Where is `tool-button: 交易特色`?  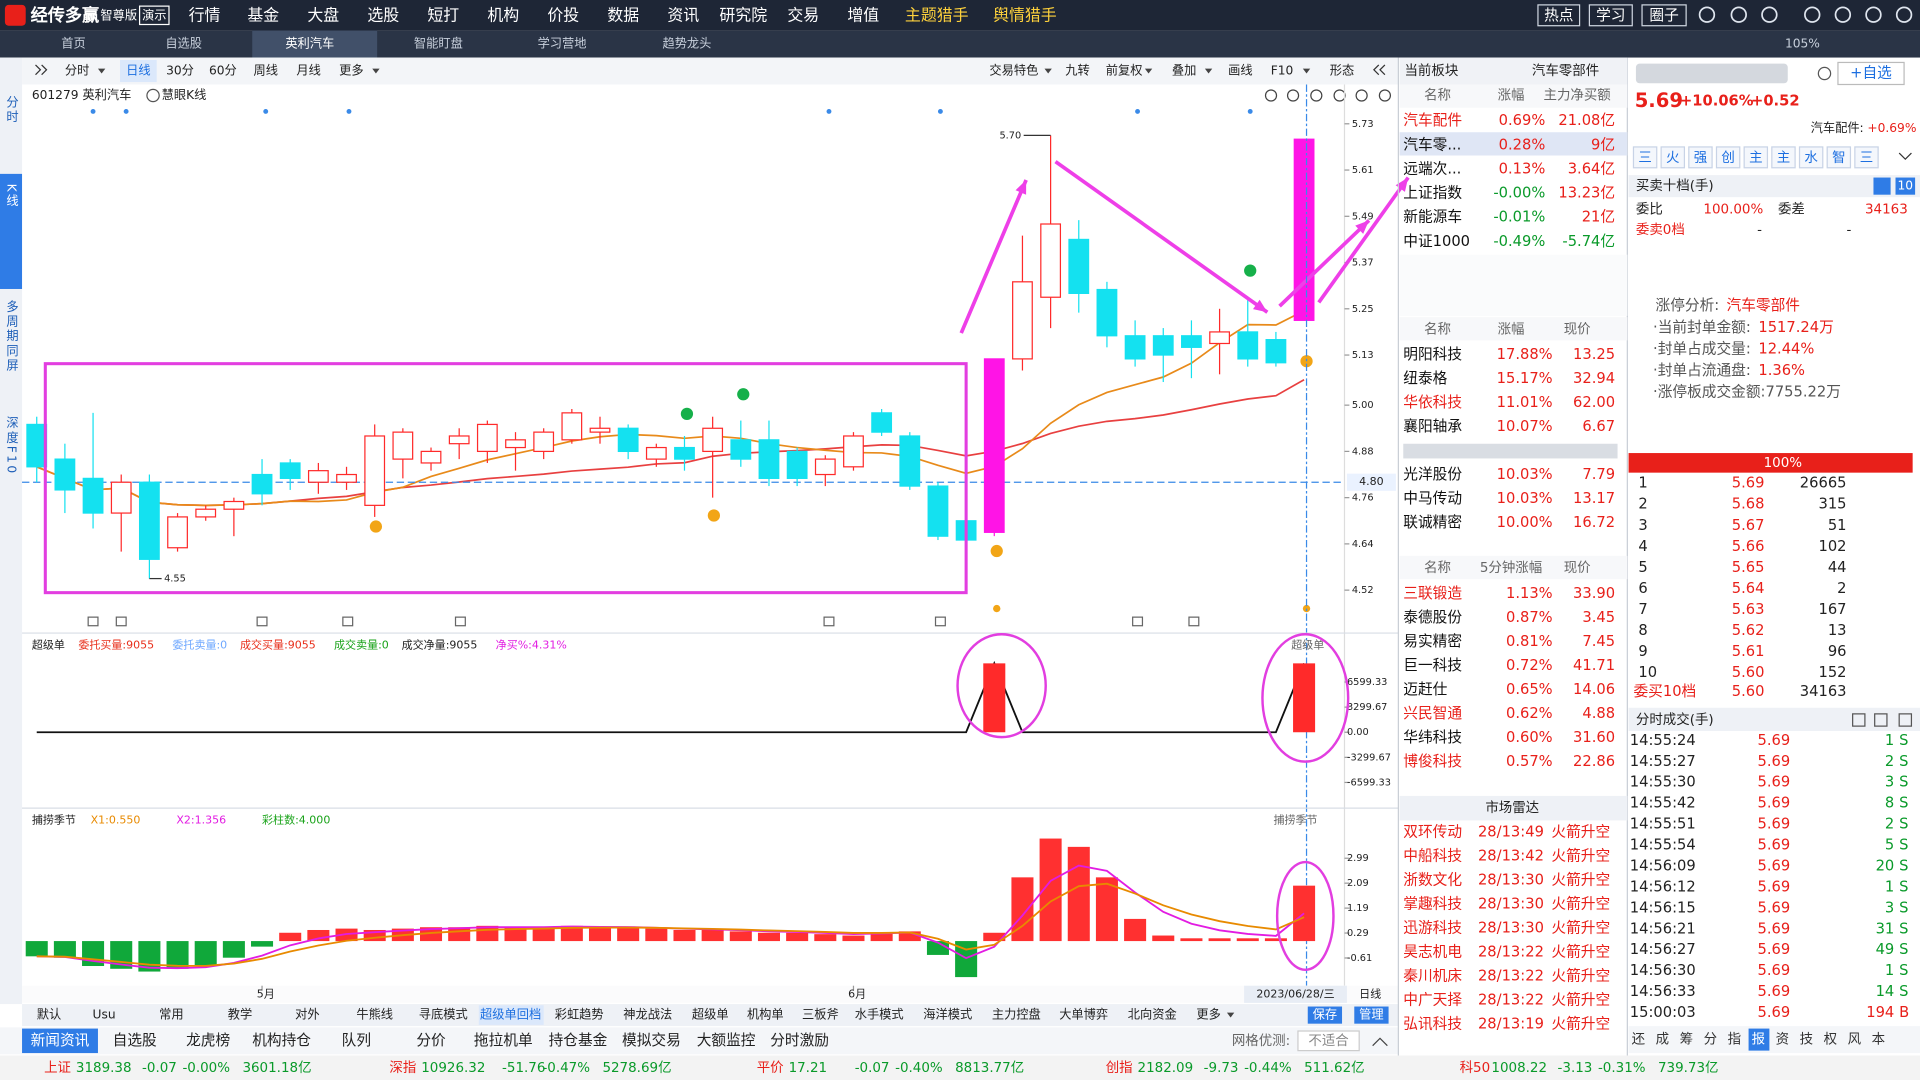 tool-button: 交易特色 is located at coordinates (1013, 70).